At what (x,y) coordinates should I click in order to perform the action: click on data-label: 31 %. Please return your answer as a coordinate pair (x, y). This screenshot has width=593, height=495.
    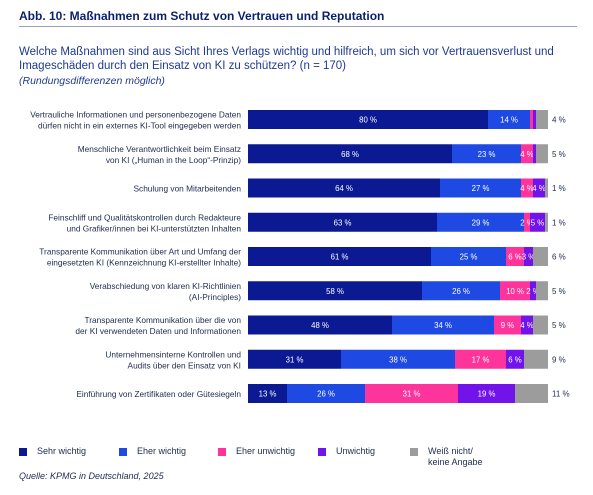
    Looking at the image, I should click on (295, 359).